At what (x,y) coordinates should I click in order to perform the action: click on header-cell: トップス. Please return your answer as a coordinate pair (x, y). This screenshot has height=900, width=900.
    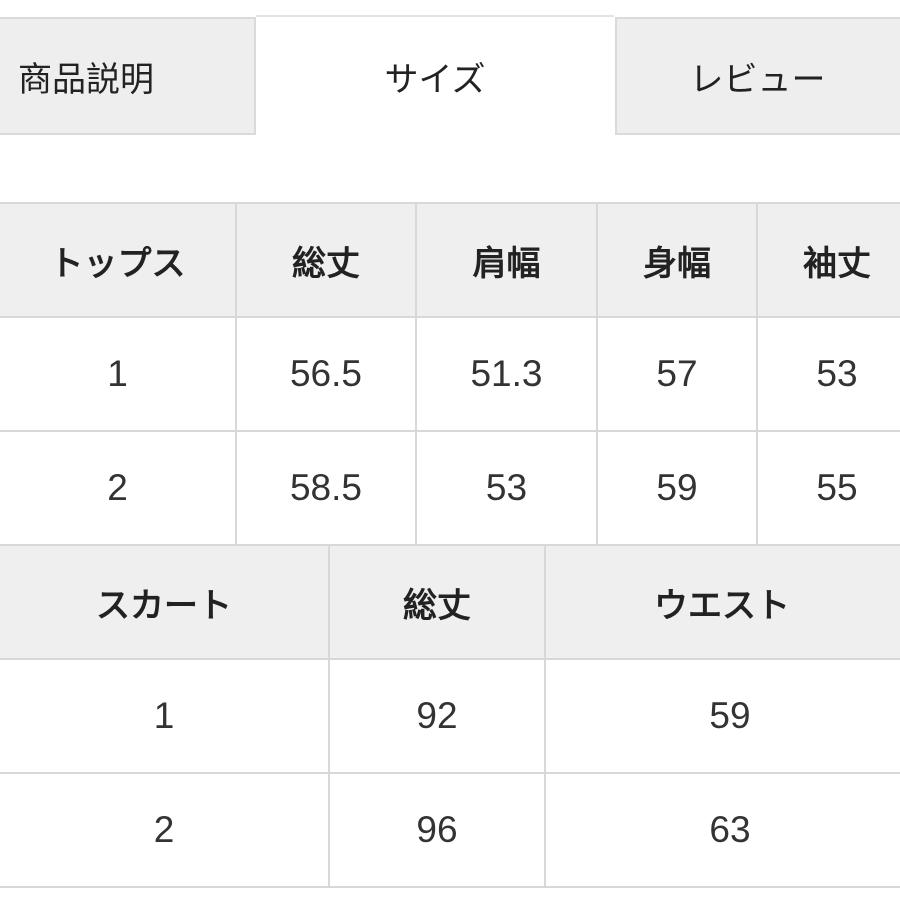
    Looking at the image, I should click on (118, 261).